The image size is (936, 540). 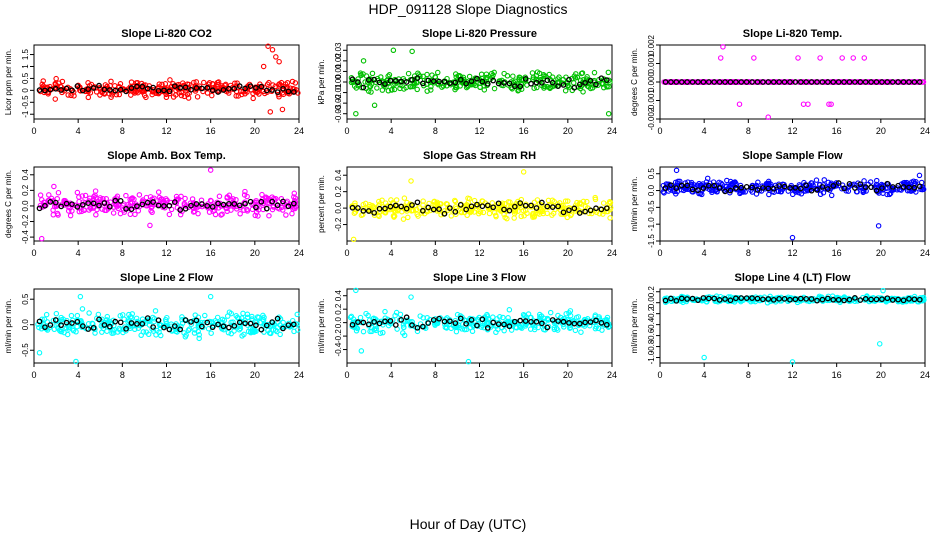 What do you see at coordinates (338, 113) in the screenshot?
I see `y-tick-label: -0.03` at bounding box center [338, 113].